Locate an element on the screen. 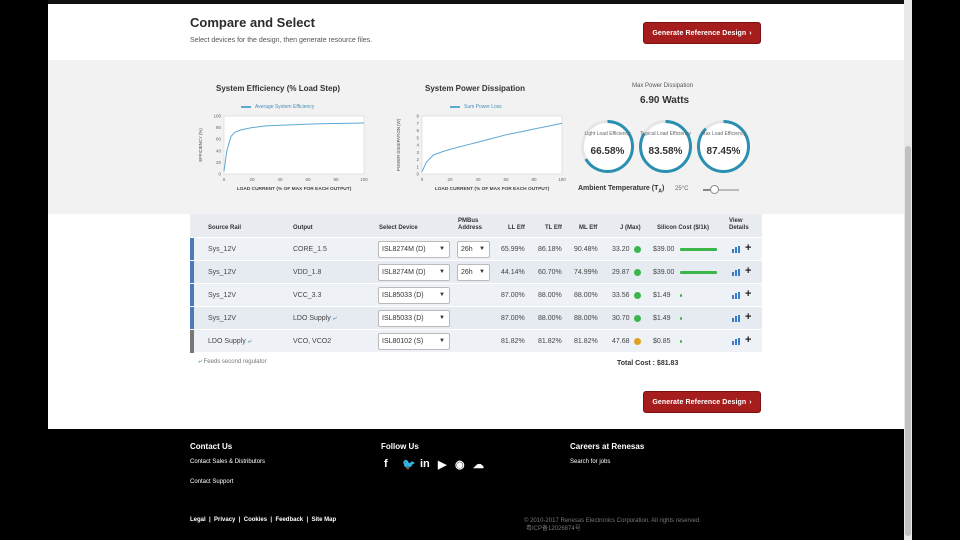 Image resolution: width=960 pixels, height=540 pixels. page-title: Compare and Select is located at coordinates (252, 22).